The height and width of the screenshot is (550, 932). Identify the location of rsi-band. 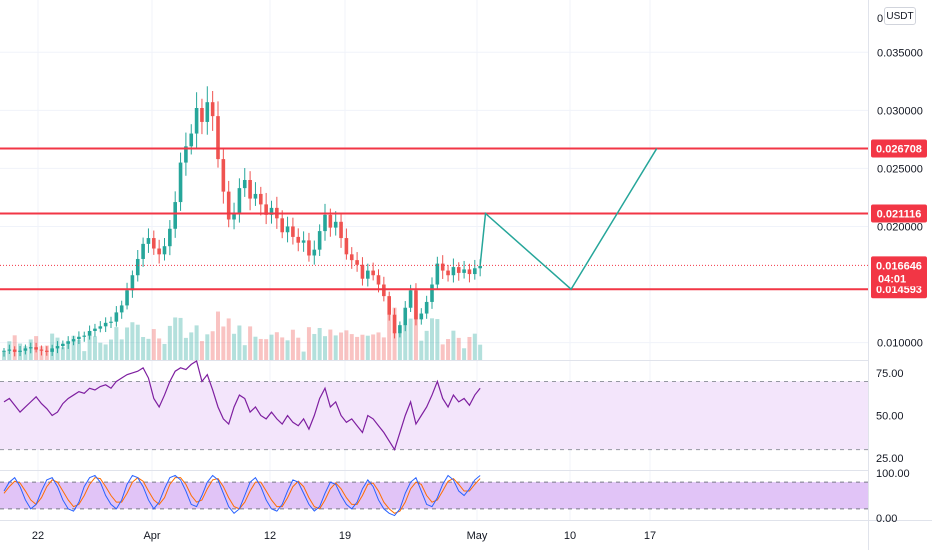
(434, 415).